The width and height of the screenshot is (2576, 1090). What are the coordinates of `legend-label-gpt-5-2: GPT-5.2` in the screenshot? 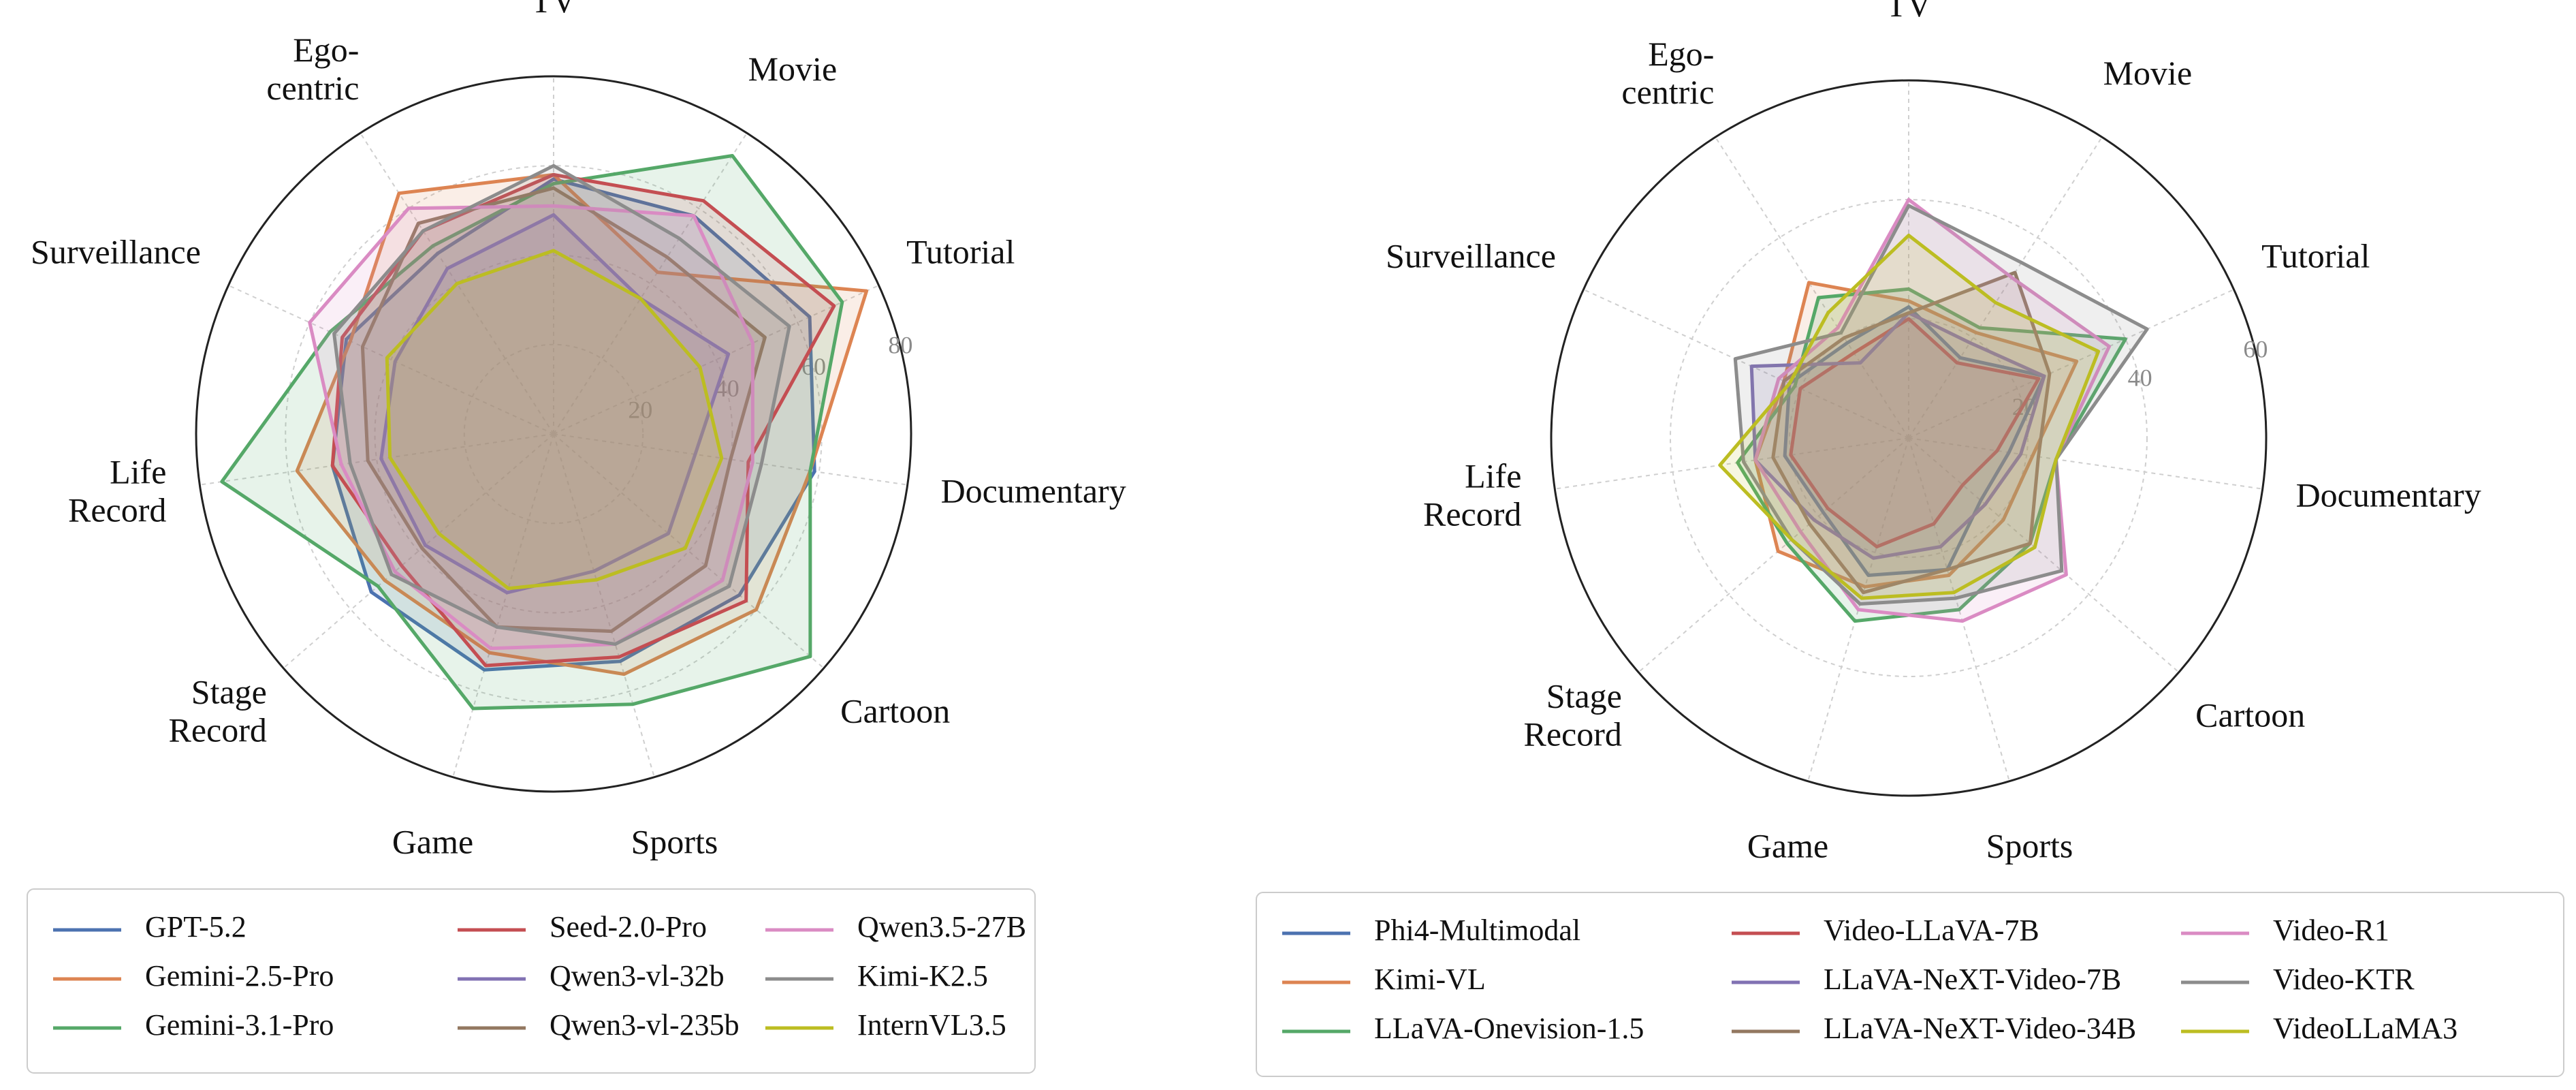 It's located at (196, 927).